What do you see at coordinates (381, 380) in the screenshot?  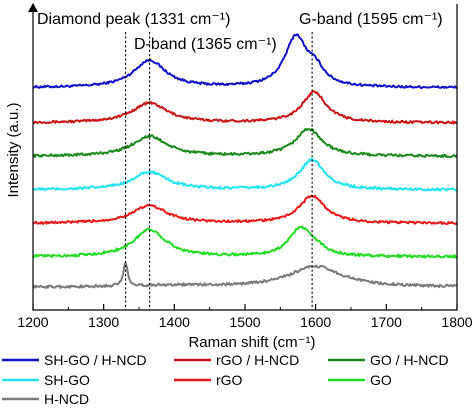 I see `legend-label: GO` at bounding box center [381, 380].